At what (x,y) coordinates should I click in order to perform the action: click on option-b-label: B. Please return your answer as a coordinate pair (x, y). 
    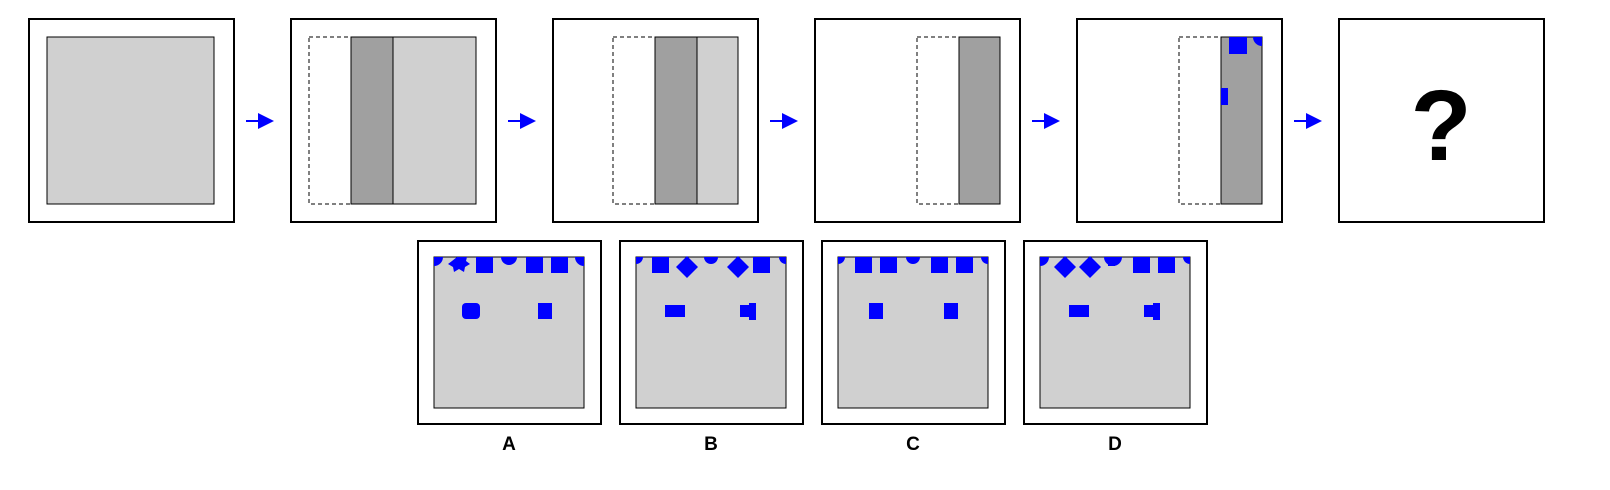
    Looking at the image, I should click on (711, 444).